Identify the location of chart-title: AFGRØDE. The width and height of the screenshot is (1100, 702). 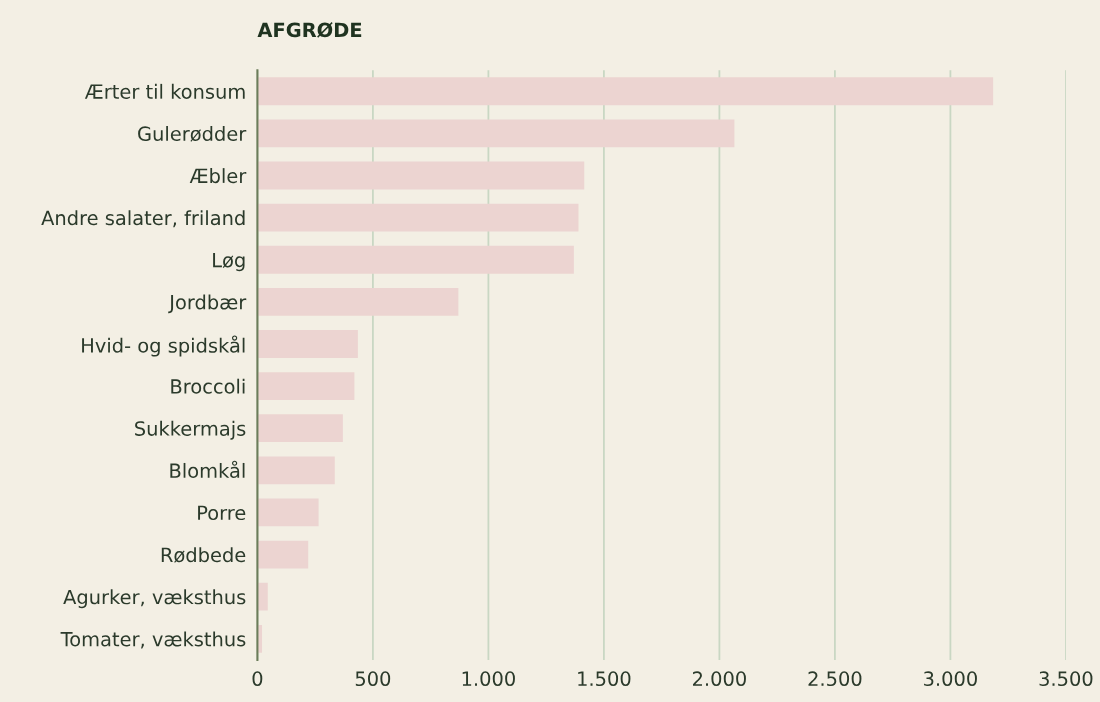
(309, 30).